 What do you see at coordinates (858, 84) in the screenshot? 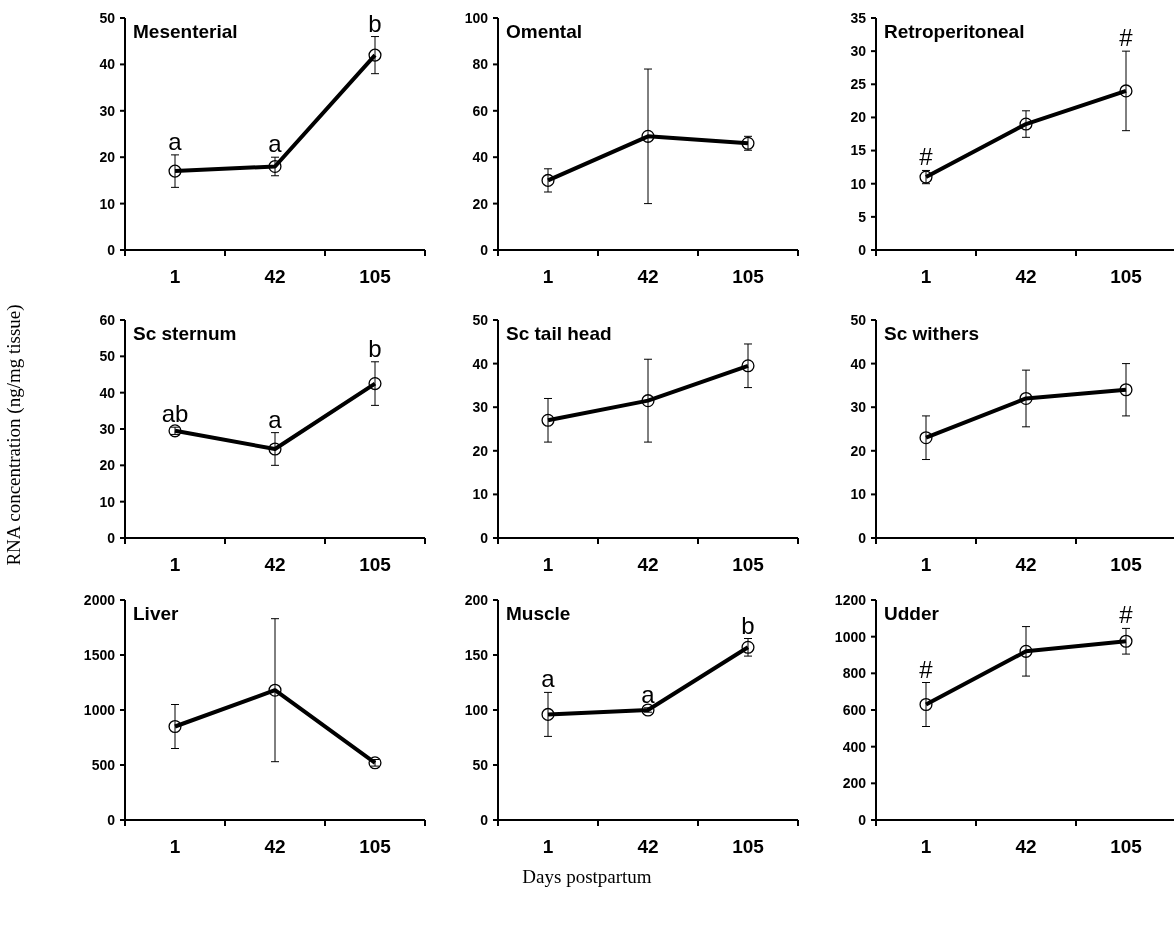
I see `y-tick-label: 25` at bounding box center [858, 84].